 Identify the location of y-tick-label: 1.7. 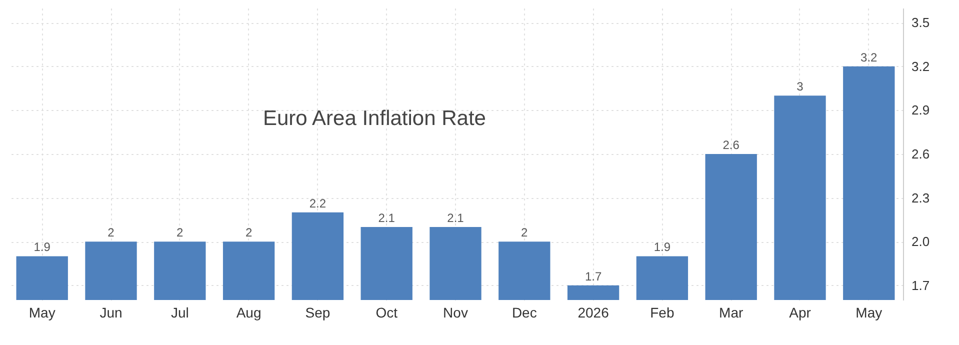
(921, 285).